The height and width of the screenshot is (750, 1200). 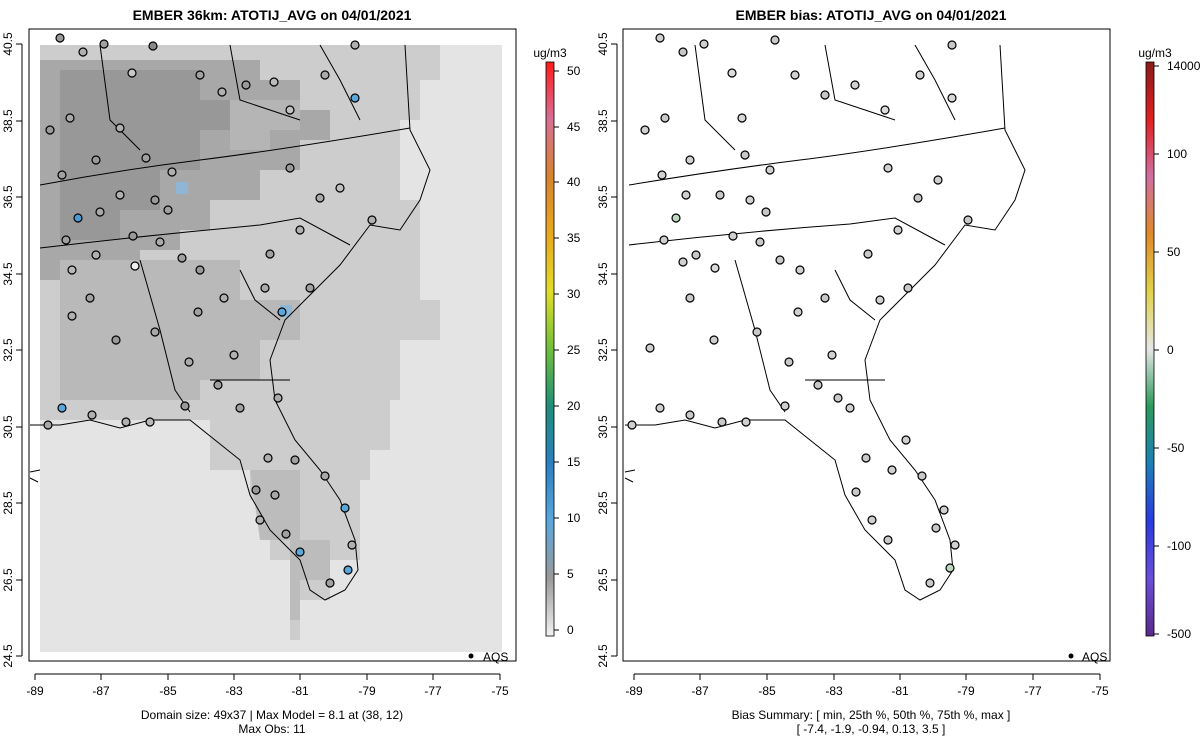 What do you see at coordinates (168, 691) in the screenshot?
I see `x-tick-label: -85` at bounding box center [168, 691].